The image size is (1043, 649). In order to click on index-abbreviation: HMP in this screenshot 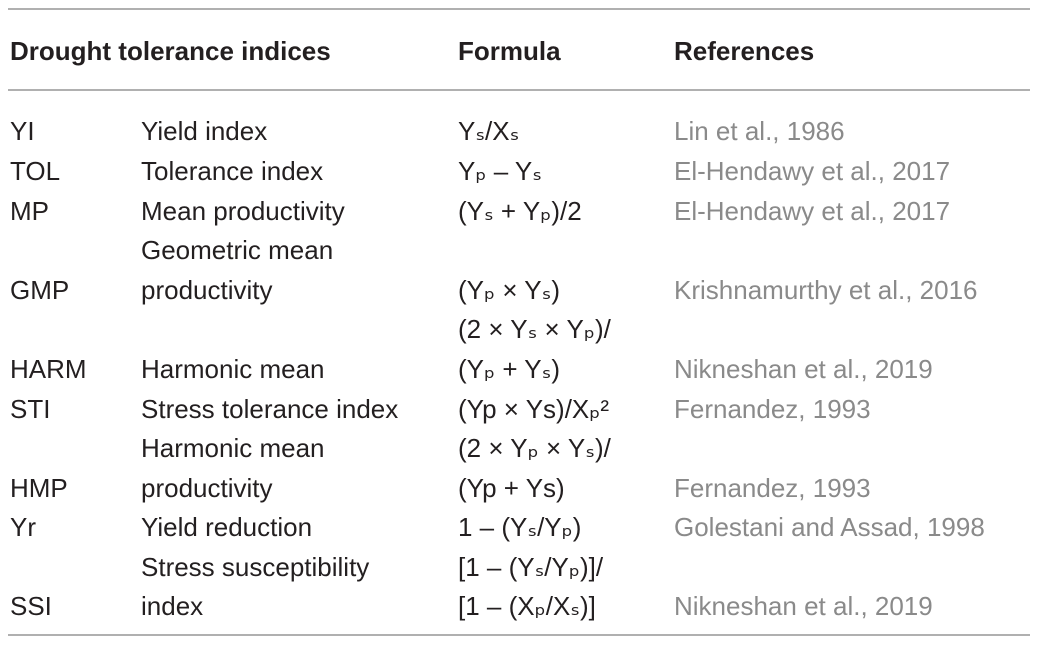, I will do `click(39, 488)`.